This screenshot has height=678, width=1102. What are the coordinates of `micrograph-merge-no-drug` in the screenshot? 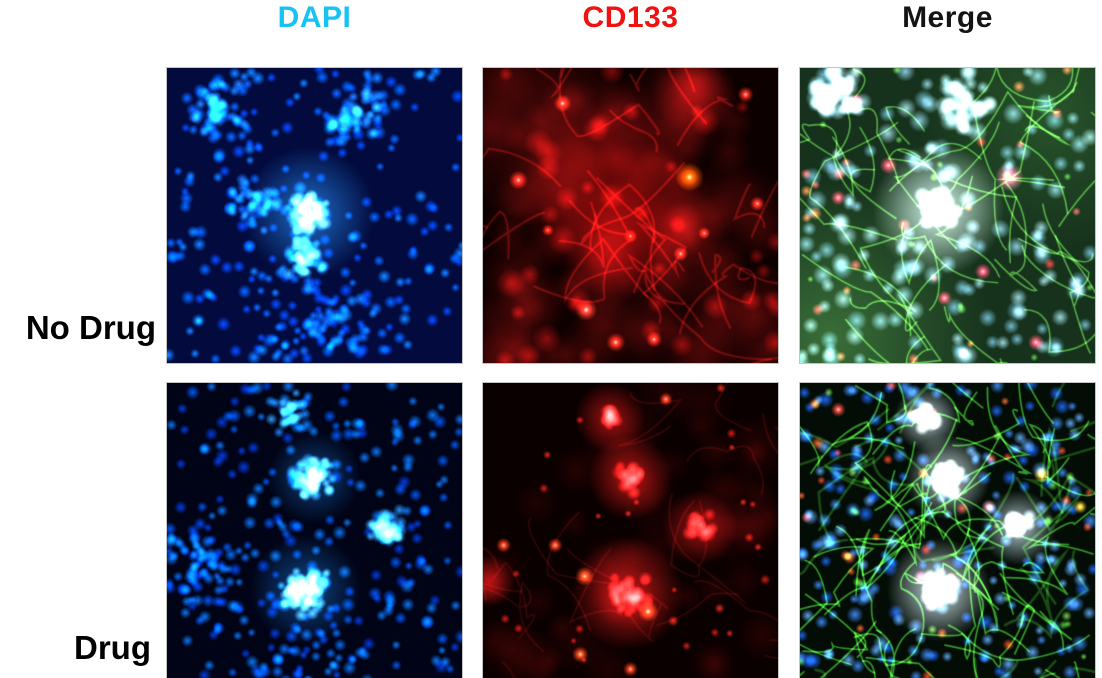 It's located at (947, 215).